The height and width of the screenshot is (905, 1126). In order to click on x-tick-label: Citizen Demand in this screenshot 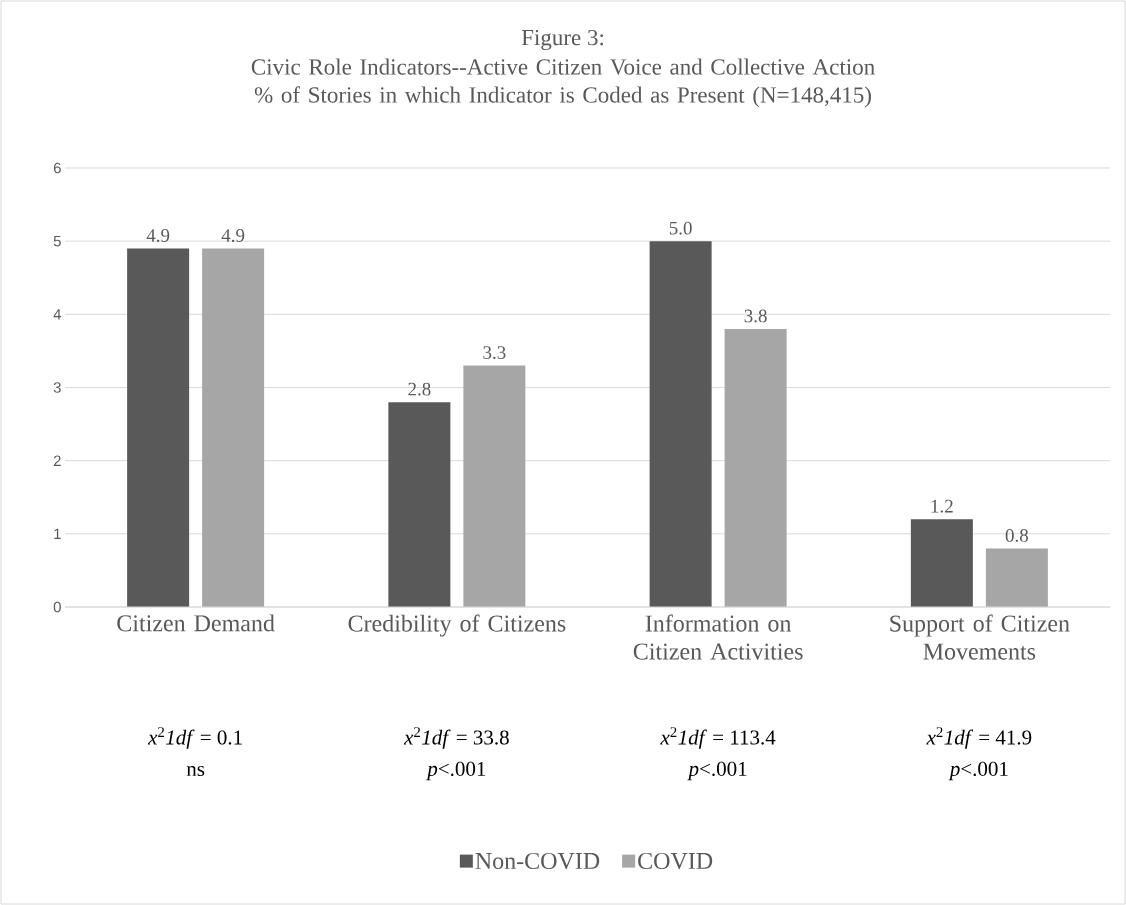, I will do `click(196, 623)`.